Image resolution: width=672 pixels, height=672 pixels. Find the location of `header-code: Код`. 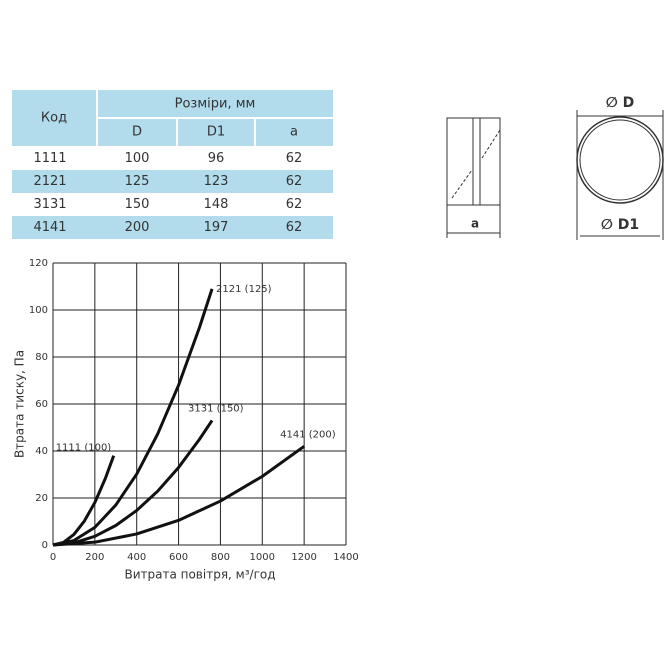

header-code: Код is located at coordinates (54, 118).